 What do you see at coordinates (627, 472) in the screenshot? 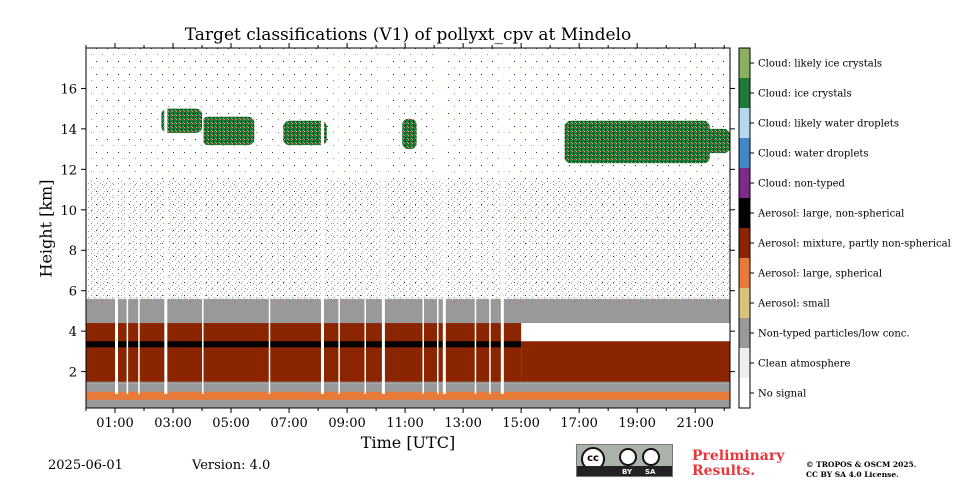
I see `badge-by-label: BY` at bounding box center [627, 472].